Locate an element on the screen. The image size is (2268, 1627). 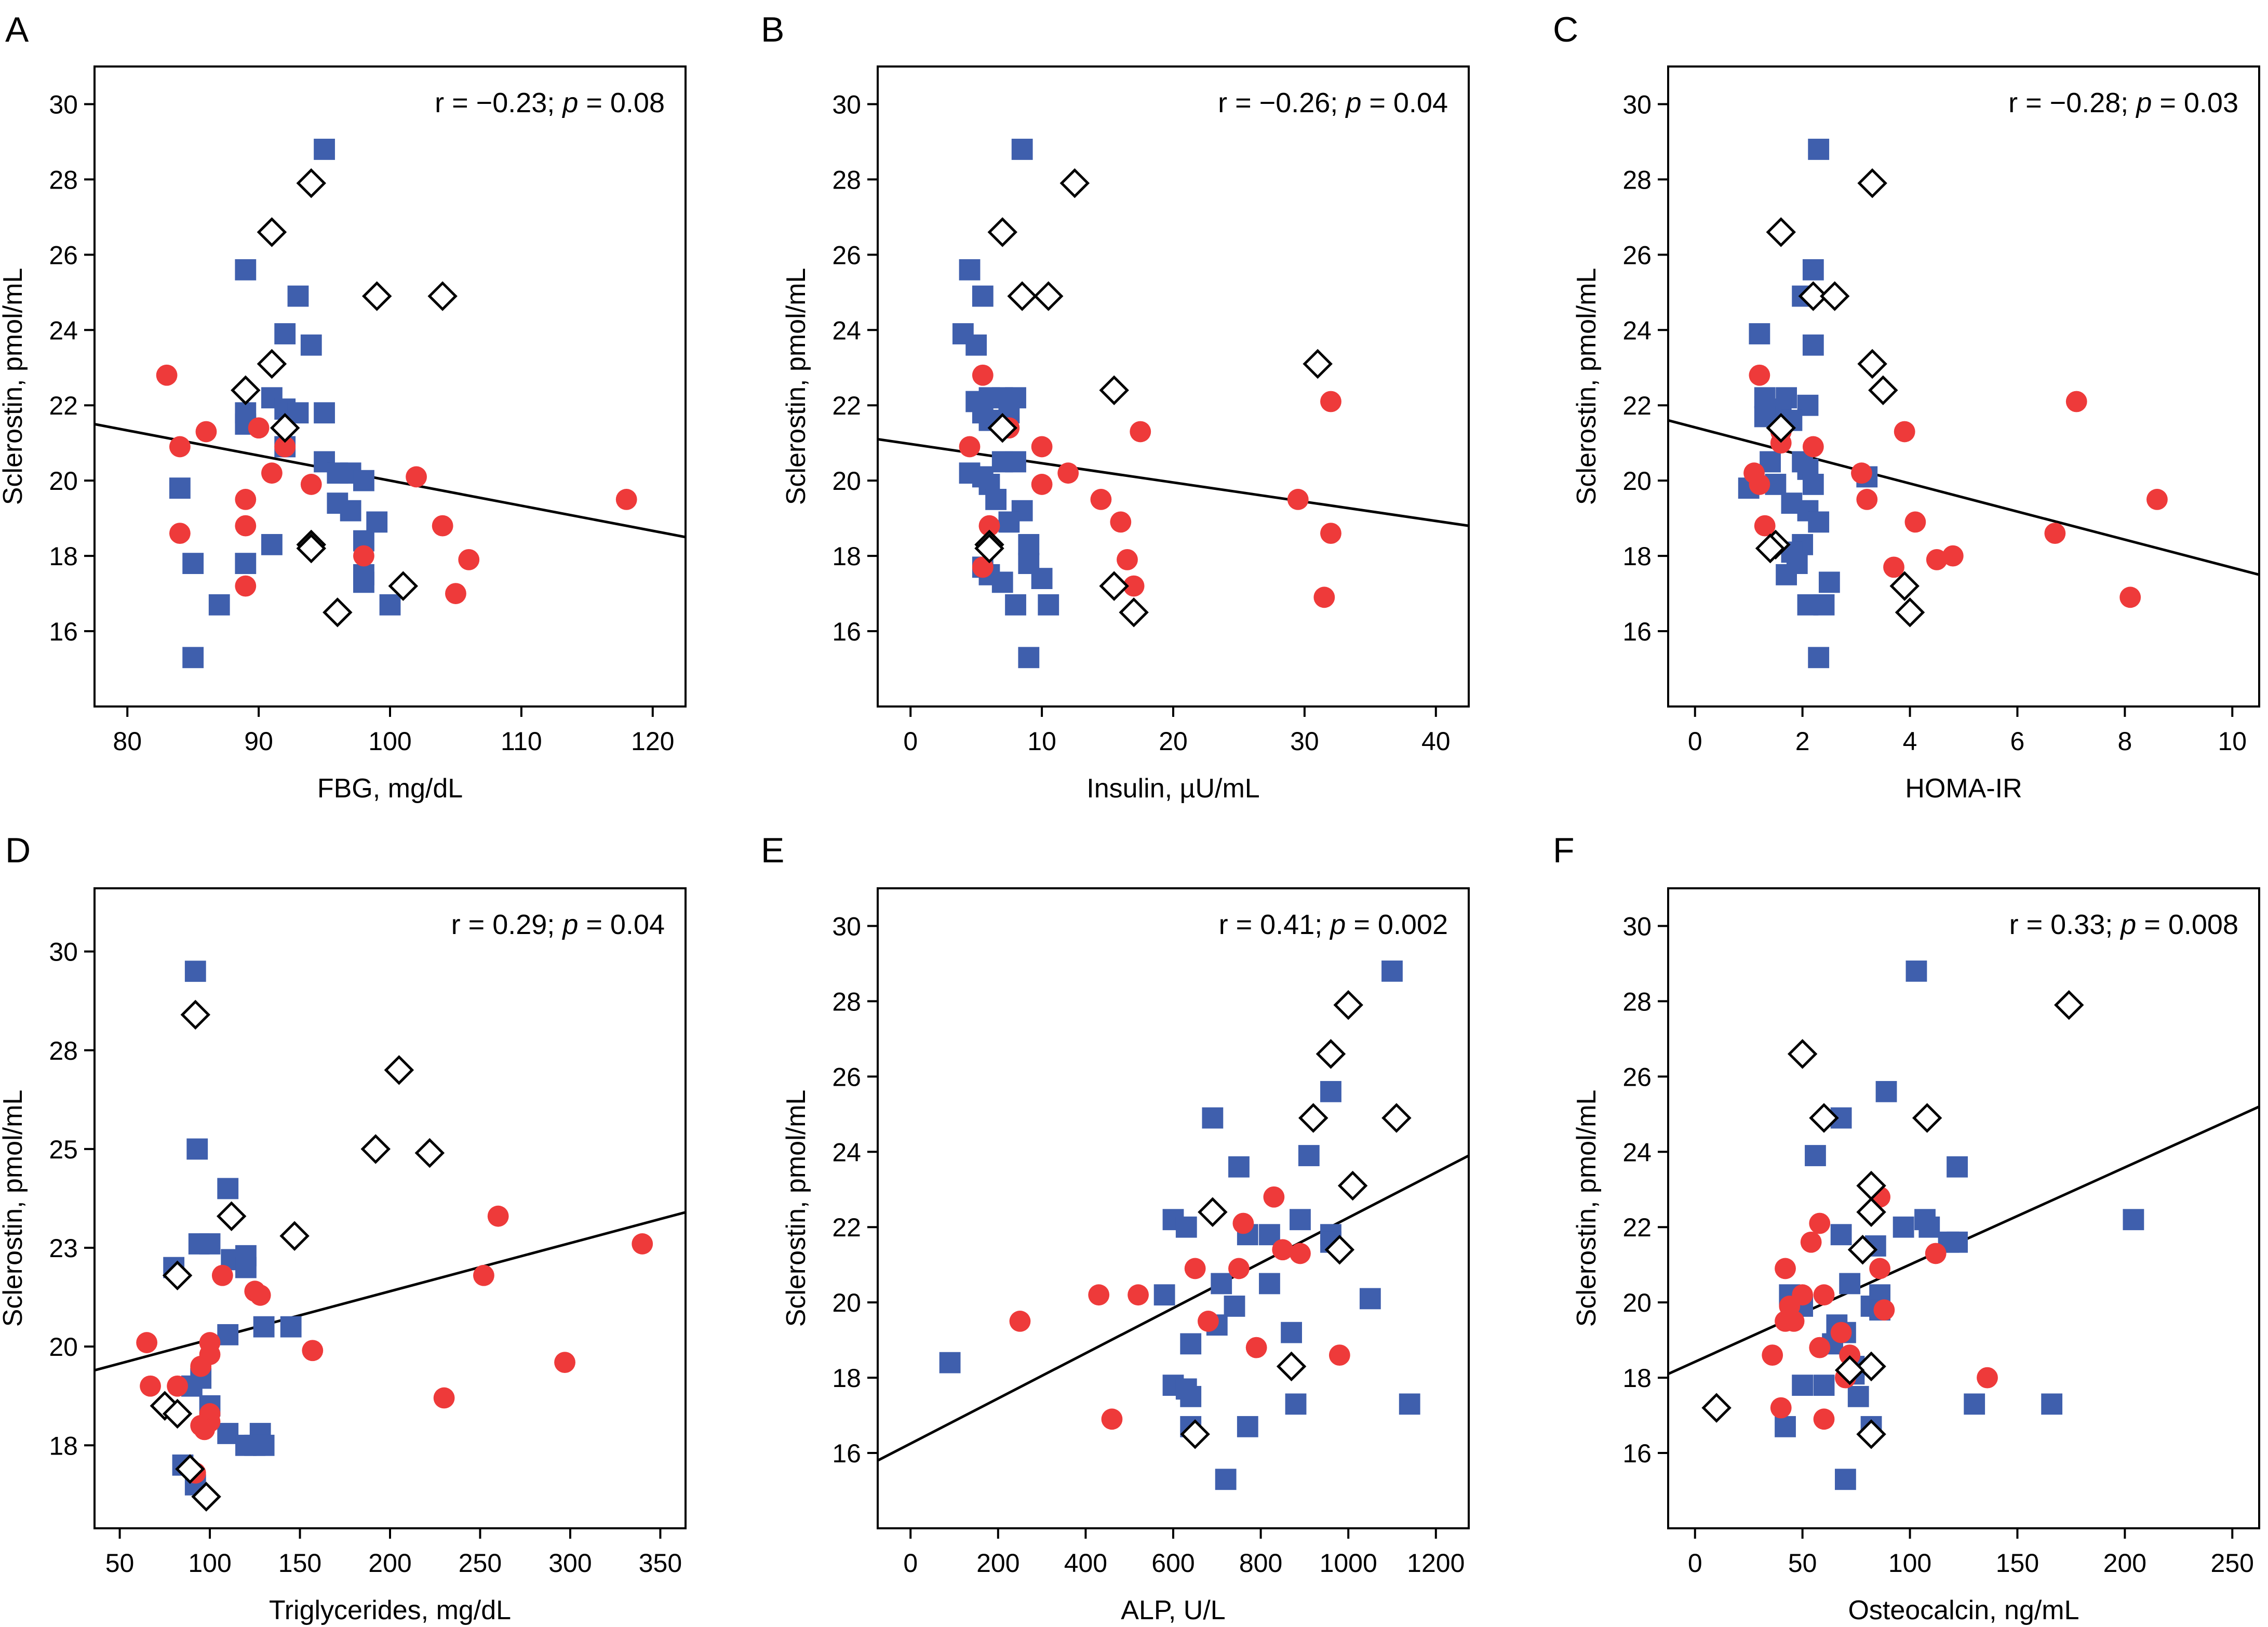
y-tick-label-a: 24 is located at coordinates (63, 330).